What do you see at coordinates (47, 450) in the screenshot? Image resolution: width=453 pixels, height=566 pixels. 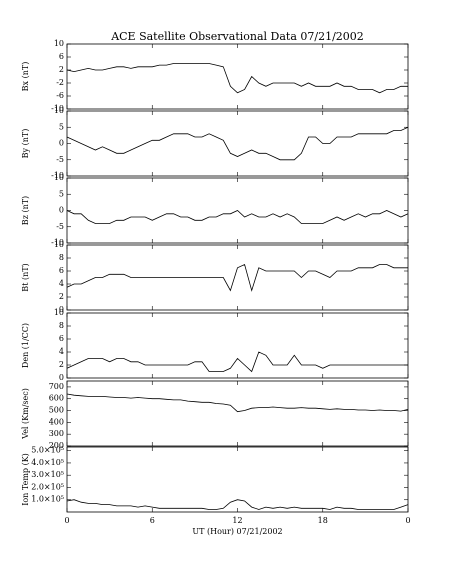 I see `y-tick-label: 5.0×10⁵` at bounding box center [47, 450].